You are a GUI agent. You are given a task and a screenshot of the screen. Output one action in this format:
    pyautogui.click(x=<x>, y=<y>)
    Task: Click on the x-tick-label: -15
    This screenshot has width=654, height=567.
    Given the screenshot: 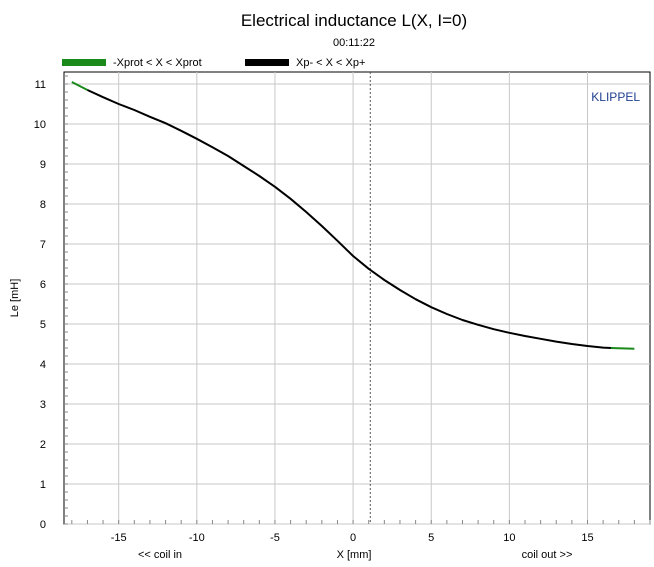 What is the action you would take?
    pyautogui.click(x=119, y=538)
    